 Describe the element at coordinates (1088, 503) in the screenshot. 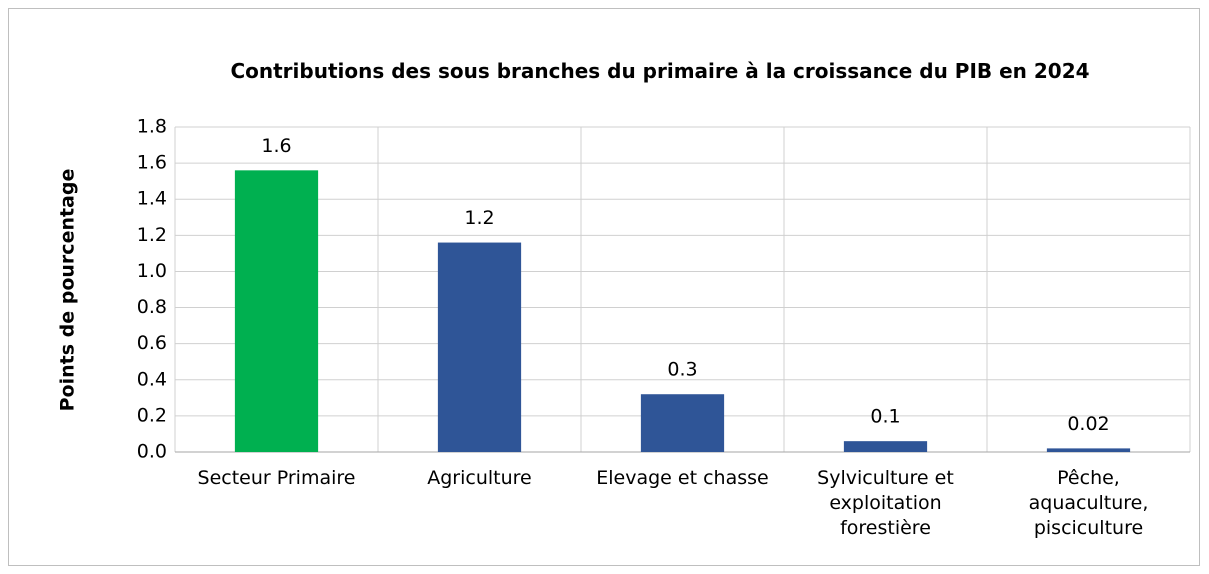

I see `x-tick-label: Pêche, aquaculture, pisciculture` at that location.